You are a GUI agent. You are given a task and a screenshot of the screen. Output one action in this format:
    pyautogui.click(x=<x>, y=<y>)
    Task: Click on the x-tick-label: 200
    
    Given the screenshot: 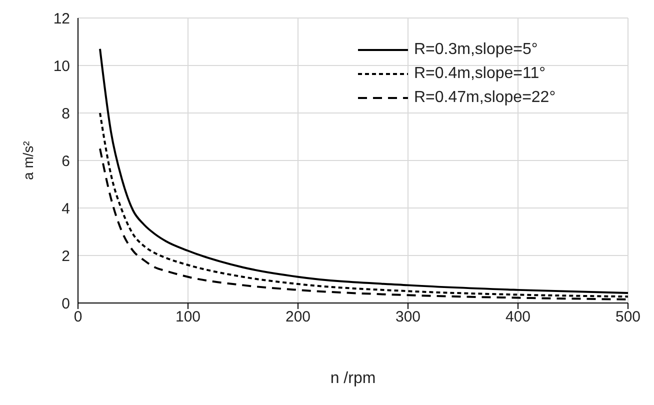 What is the action you would take?
    pyautogui.click(x=298, y=317)
    